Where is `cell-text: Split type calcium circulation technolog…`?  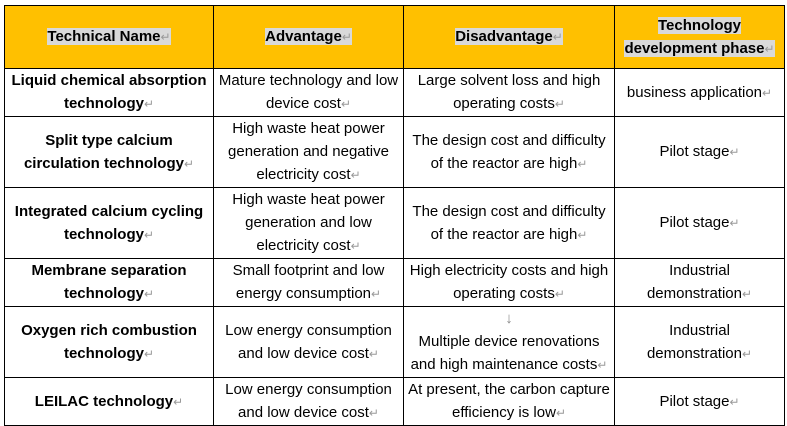
cell-text: Split type calcium circulation technolog… is located at coordinates (109, 152).